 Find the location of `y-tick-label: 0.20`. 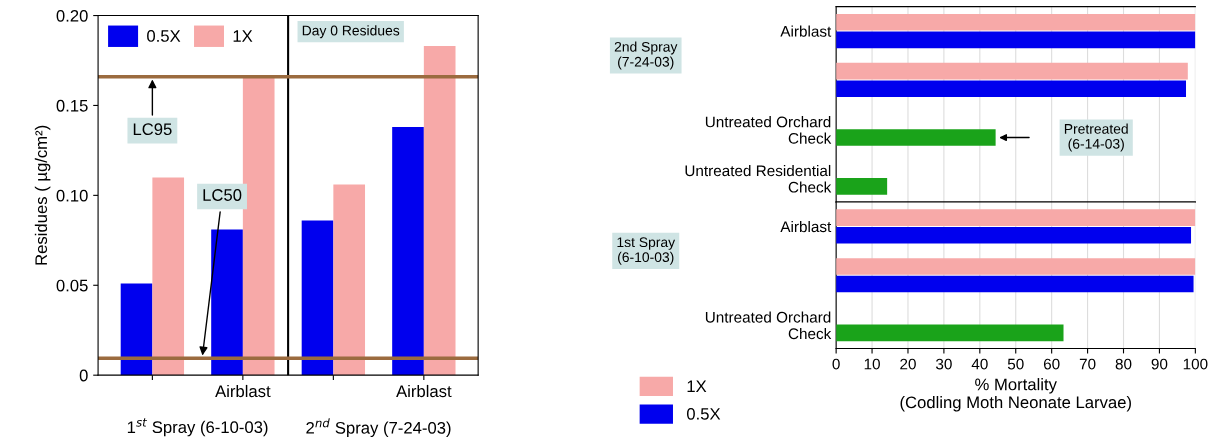

y-tick-label: 0.20 is located at coordinates (72, 15).